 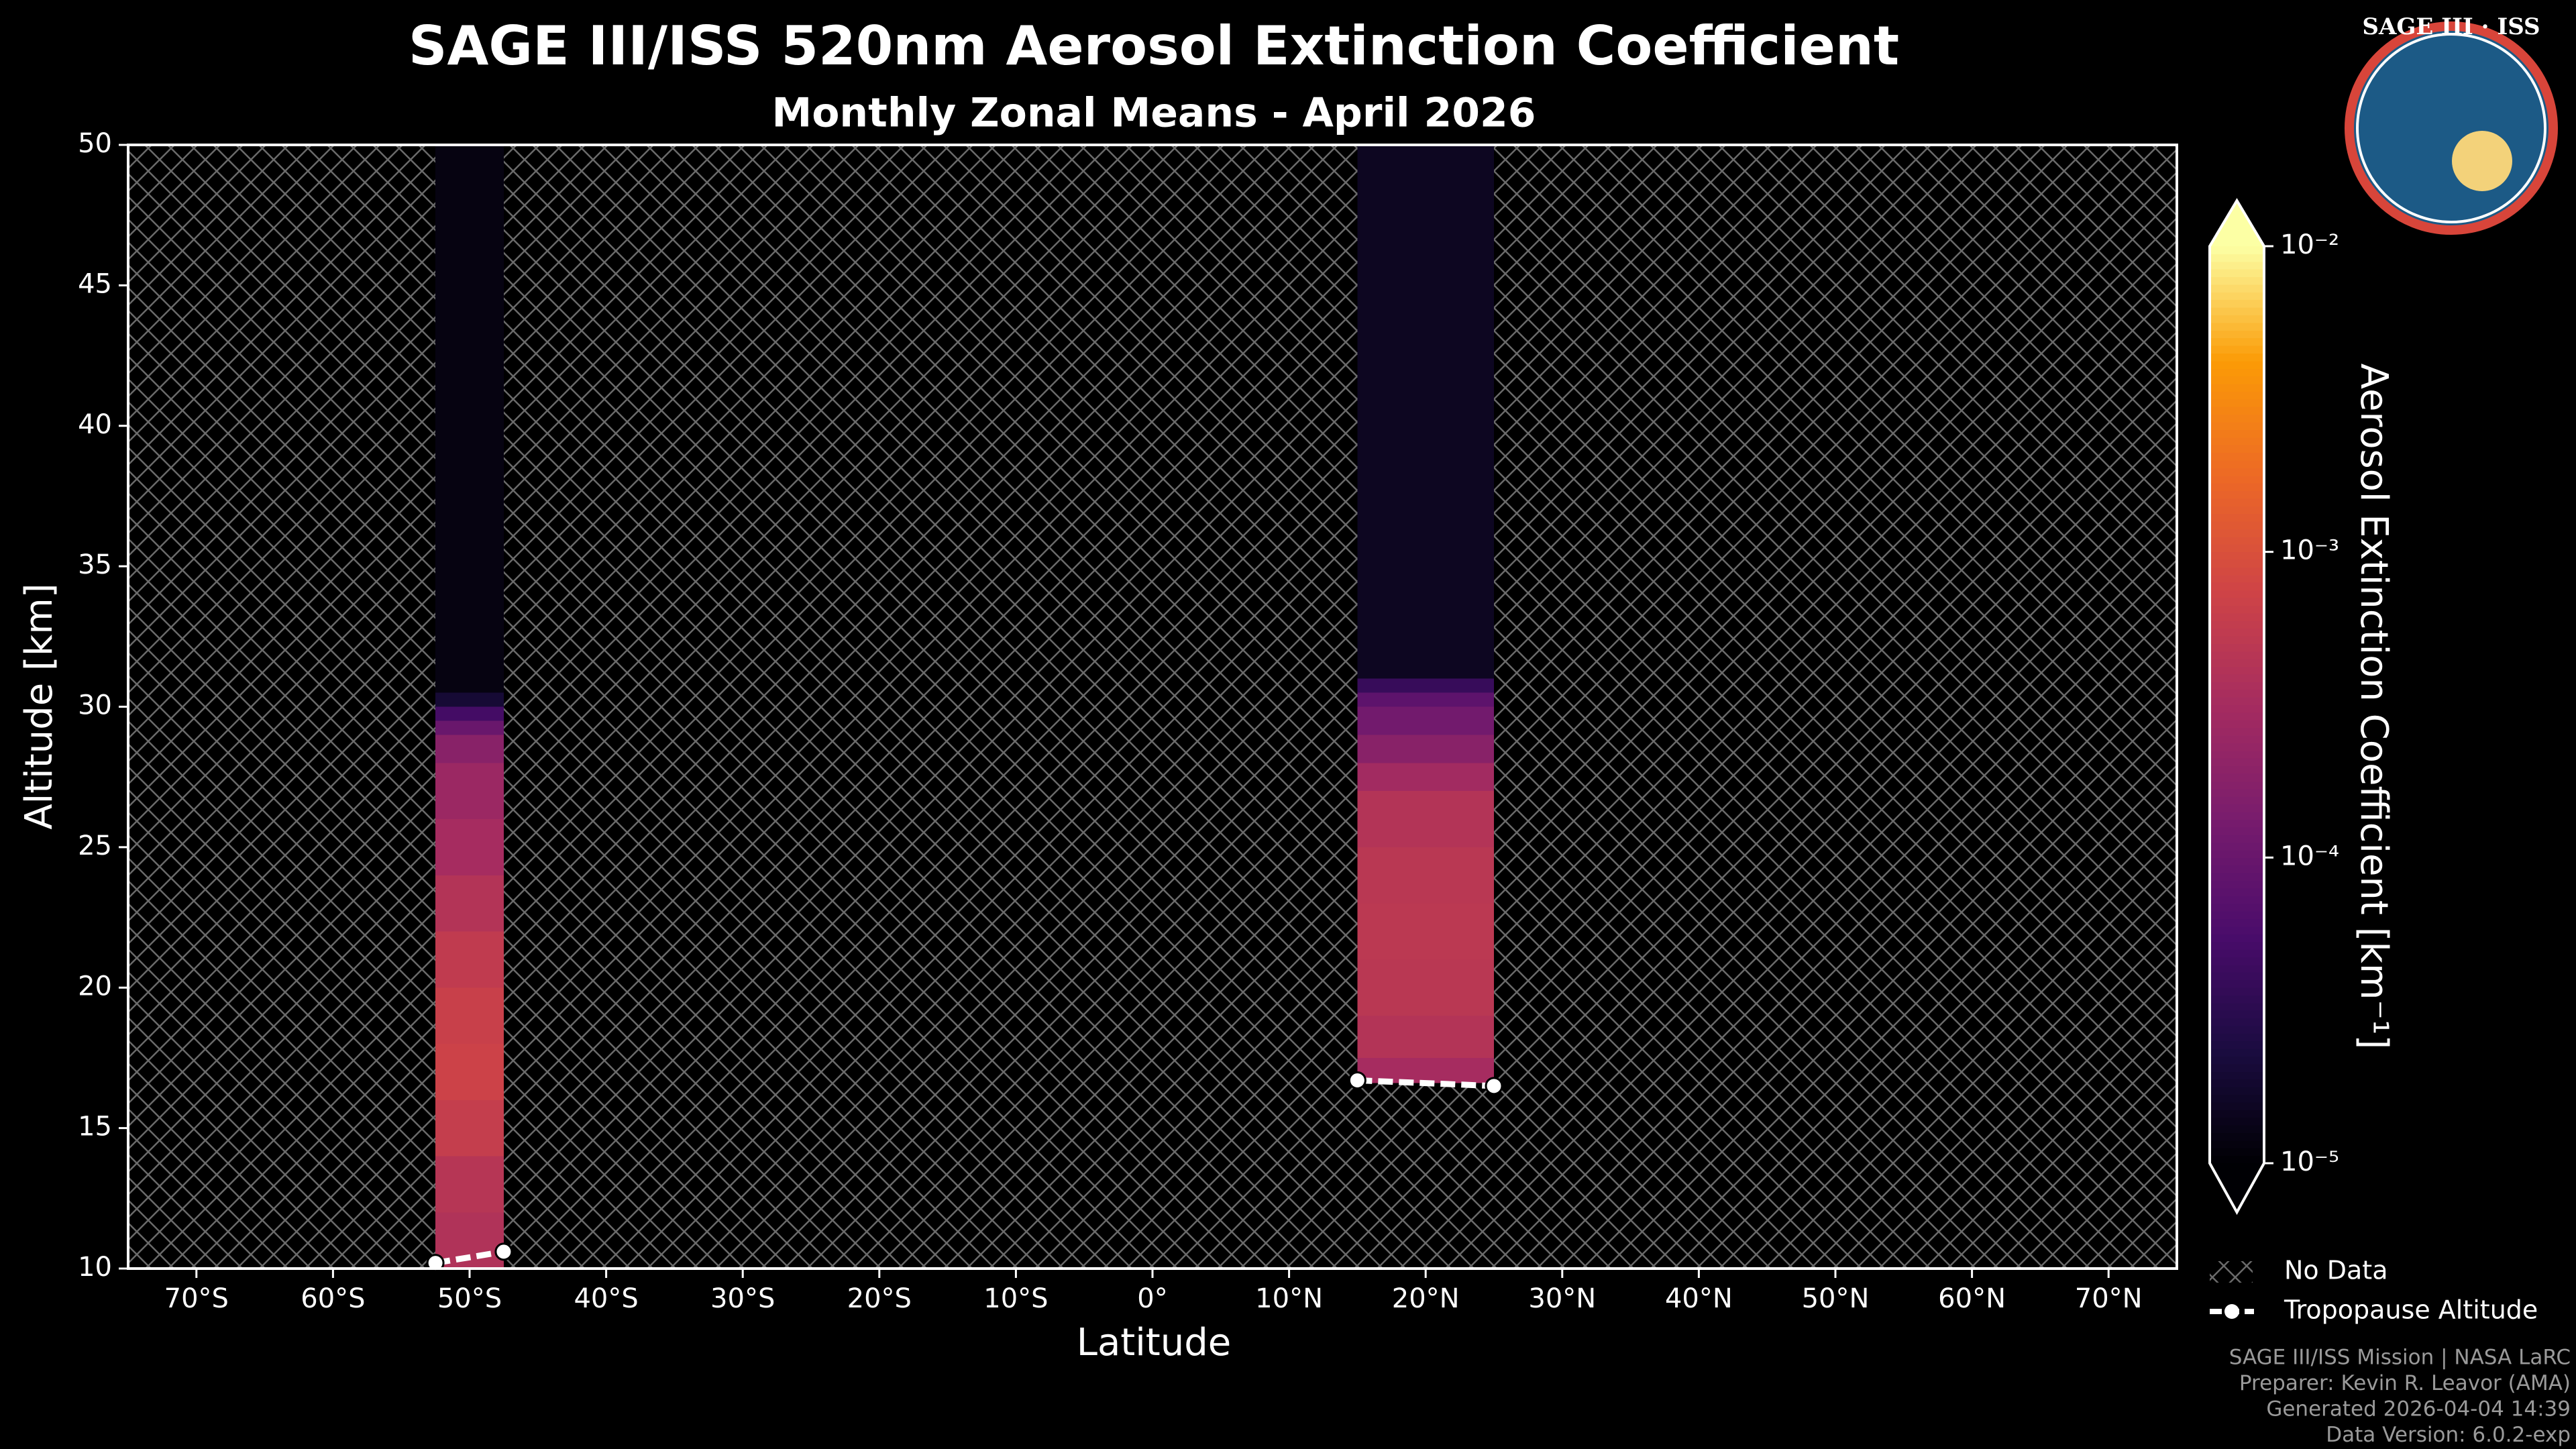 What do you see at coordinates (95, 986) in the screenshot?
I see `y-tick-label: 20` at bounding box center [95, 986].